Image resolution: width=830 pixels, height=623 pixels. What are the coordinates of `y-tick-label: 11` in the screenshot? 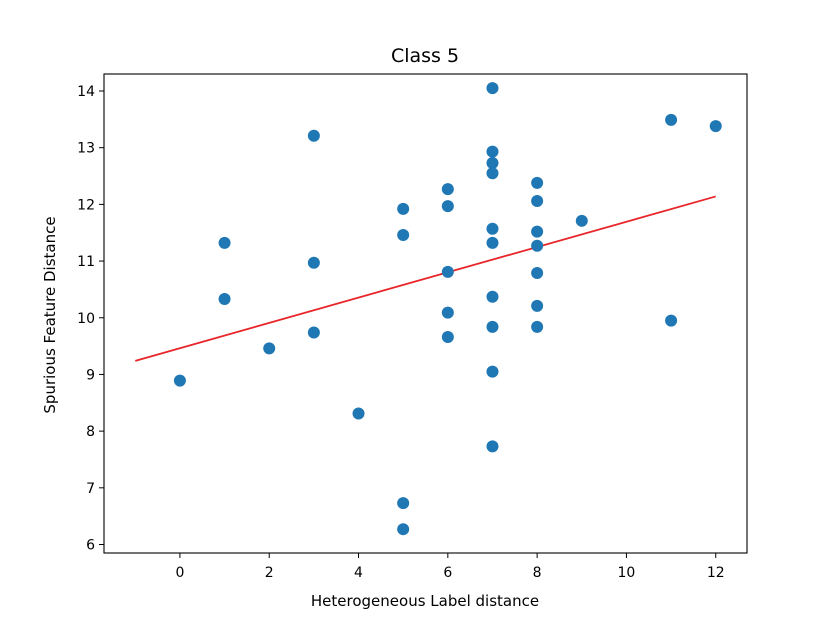 It's located at (86, 262).